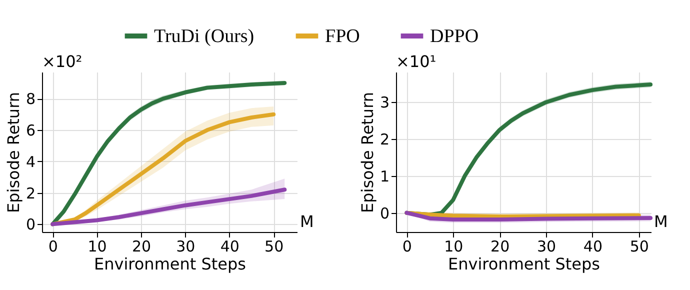 The width and height of the screenshot is (690, 290). Describe the element at coordinates (31, 99) in the screenshot. I see `y-tick-label: 8` at that location.